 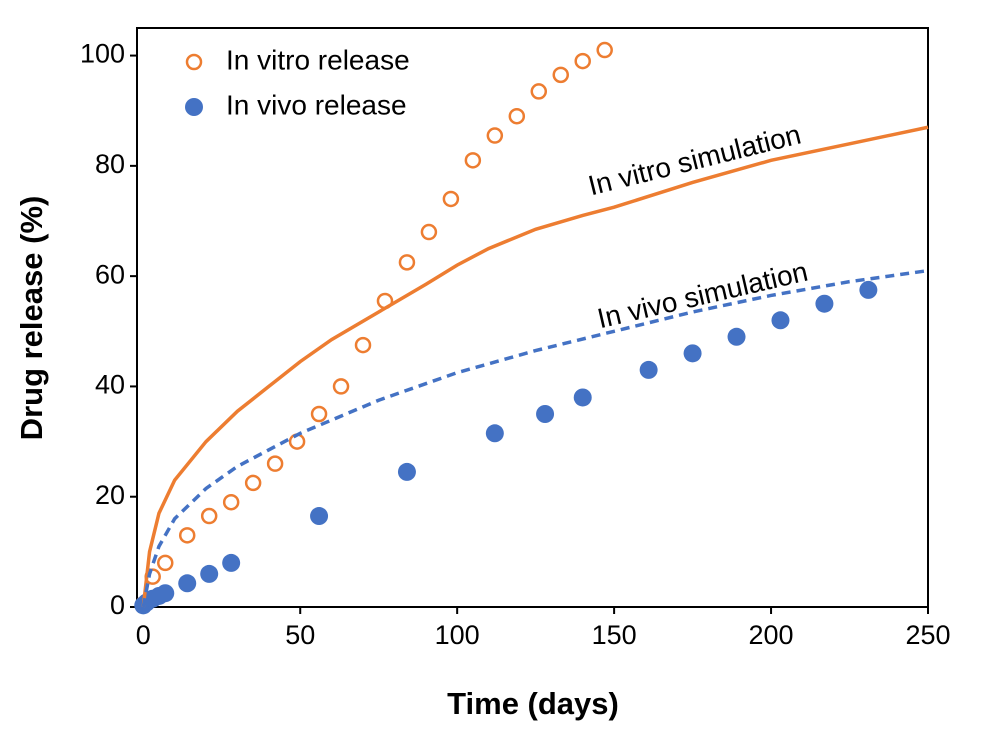 I want to click on y-tick-label: 0, so click(x=117, y=605).